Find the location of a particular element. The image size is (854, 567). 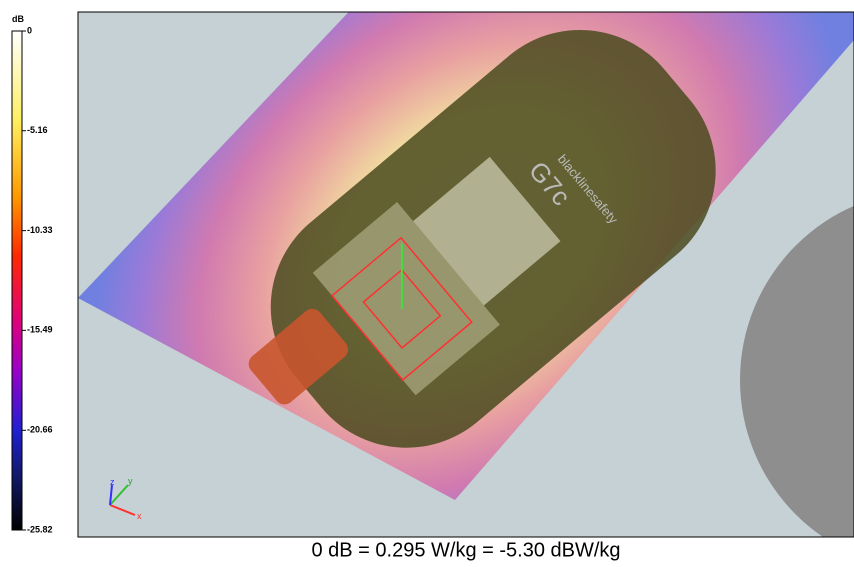

antenna-block is located at coordinates (406, 299).